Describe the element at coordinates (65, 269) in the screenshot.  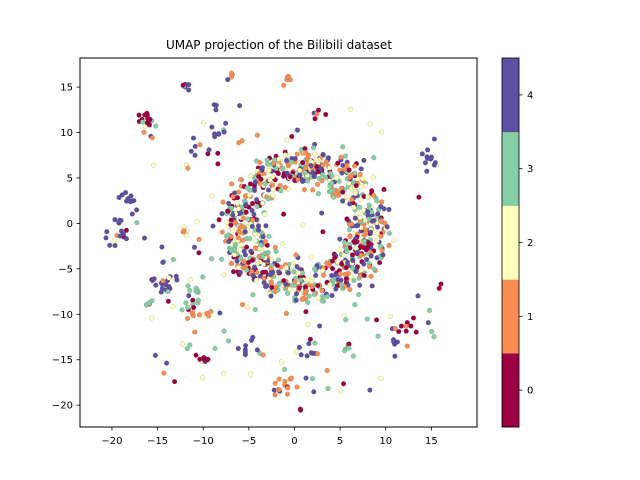
I see `y-tick-label: −5` at that location.